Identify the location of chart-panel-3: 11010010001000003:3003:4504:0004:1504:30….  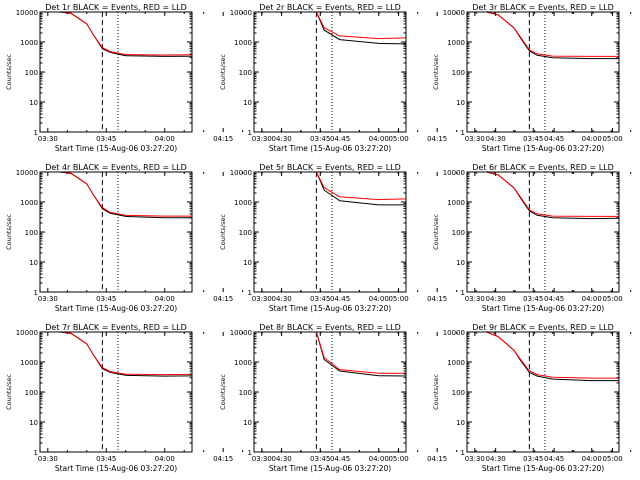
(532, 78).